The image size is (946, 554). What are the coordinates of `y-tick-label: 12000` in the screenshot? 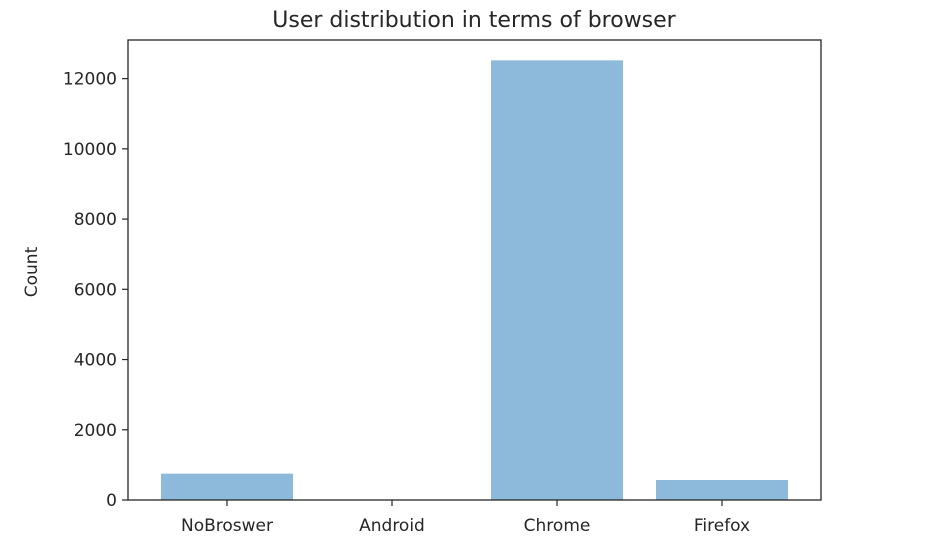 It's located at (90, 80).